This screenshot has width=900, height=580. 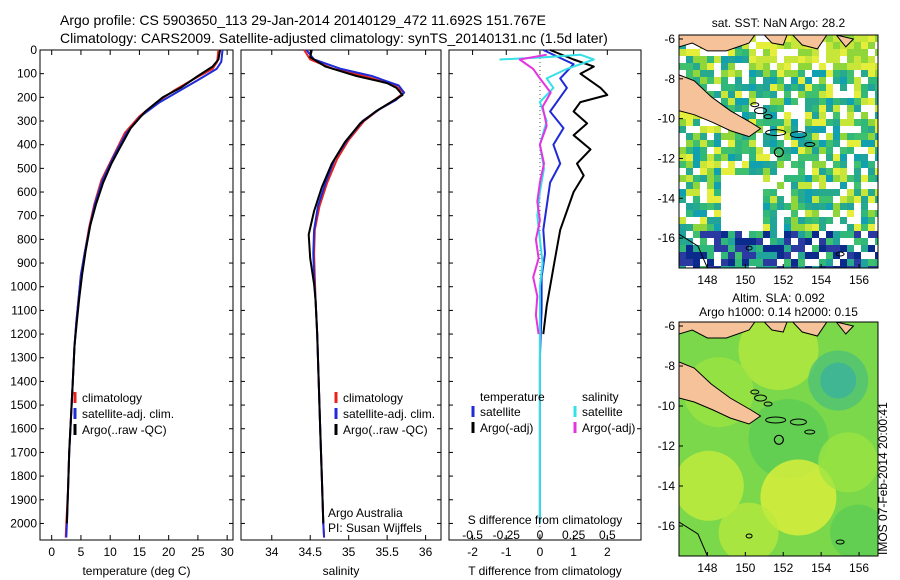 I want to click on series-line-salinity-argo-adj-, so click(x=535, y=194).